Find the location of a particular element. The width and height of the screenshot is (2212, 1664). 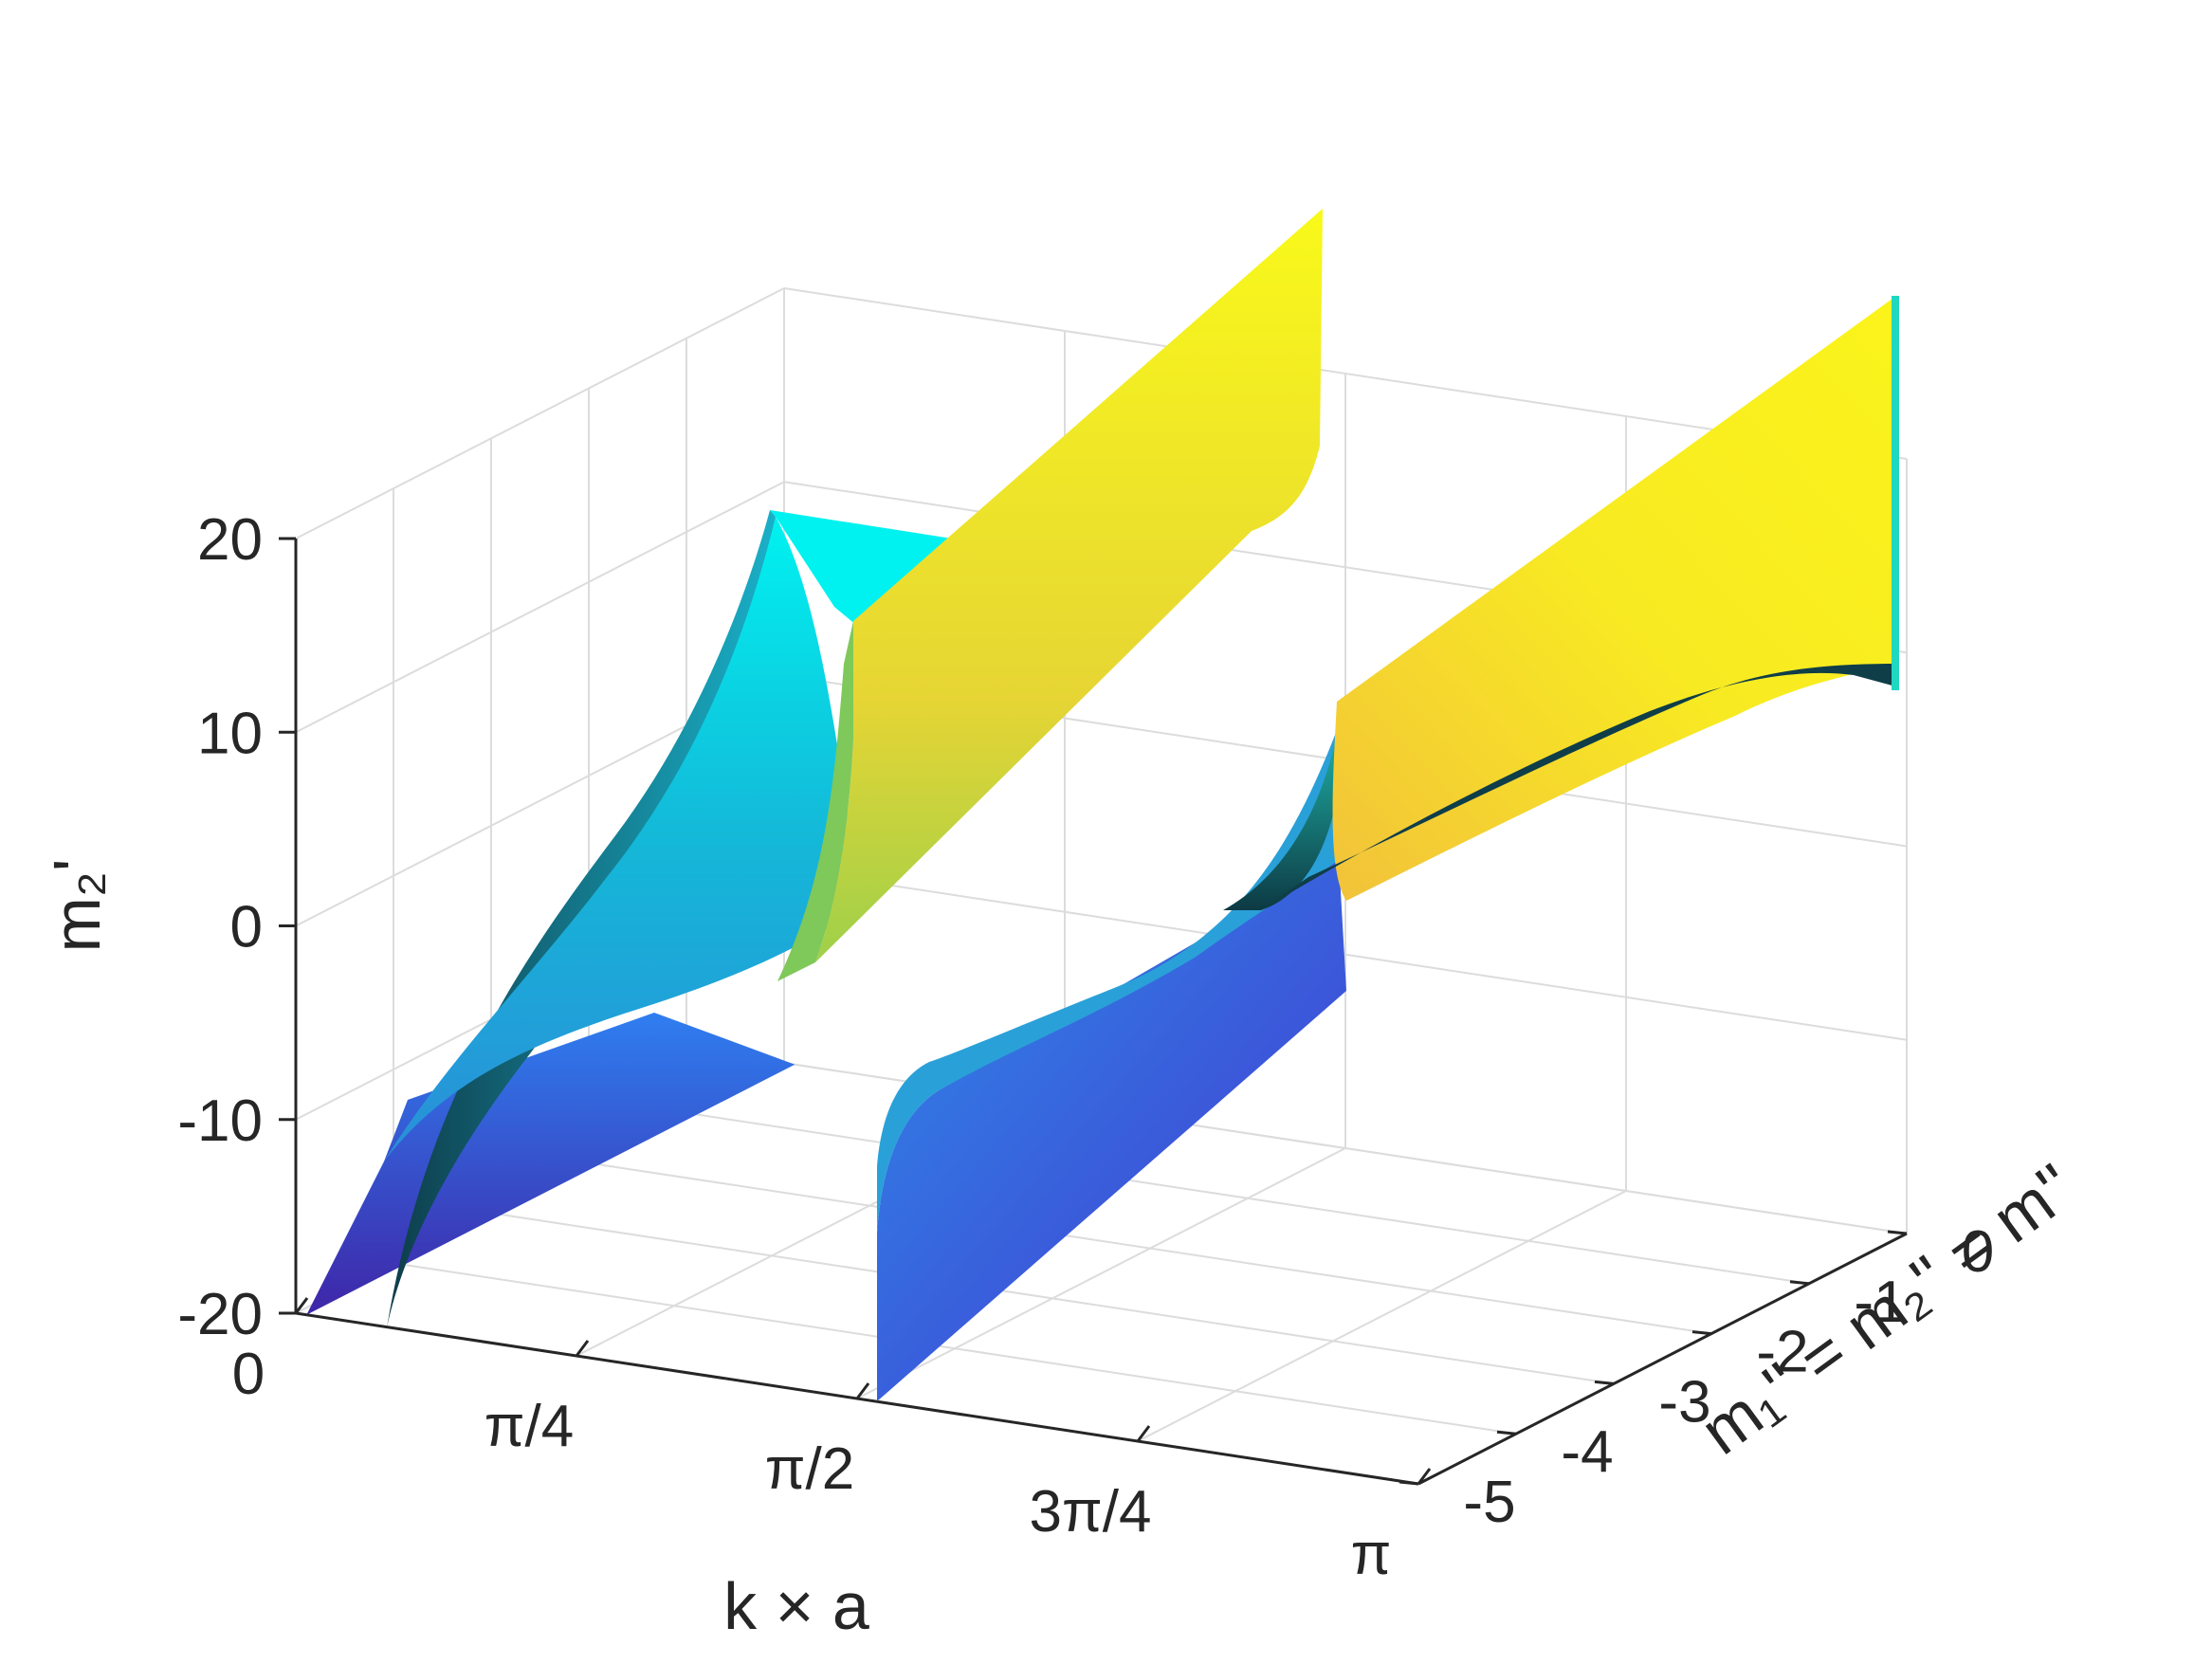

z-tick-label: 0 is located at coordinates (246, 927).